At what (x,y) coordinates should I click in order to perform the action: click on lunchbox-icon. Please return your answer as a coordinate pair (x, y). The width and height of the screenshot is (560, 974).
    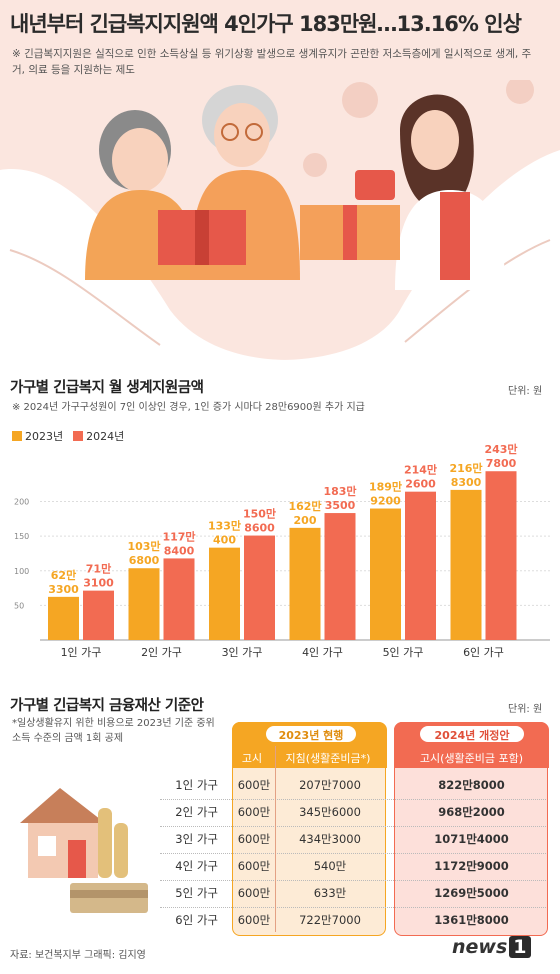
    Looking at the image, I should click on (375, 185).